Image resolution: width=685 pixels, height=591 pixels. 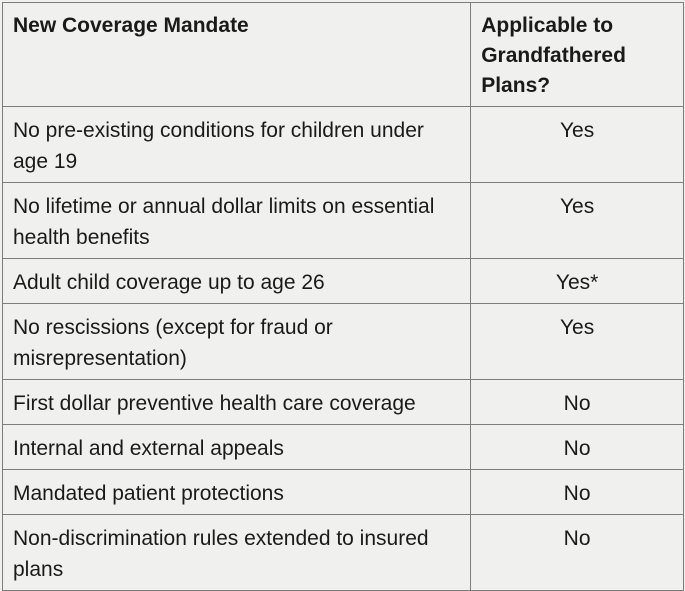 I want to click on mandate-cell: Internal and external appeals, so click(x=236, y=447).